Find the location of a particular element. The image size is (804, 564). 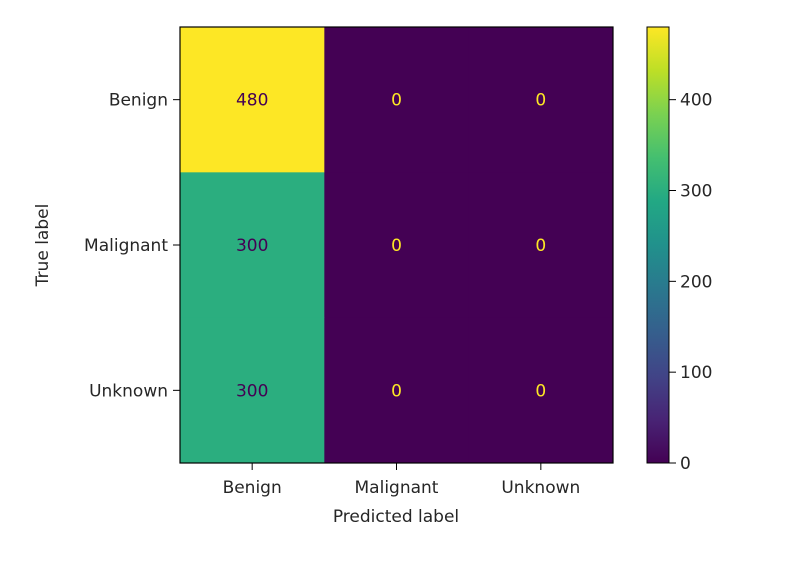

heatmap-cell-r1-c0 is located at coordinates (252, 245).